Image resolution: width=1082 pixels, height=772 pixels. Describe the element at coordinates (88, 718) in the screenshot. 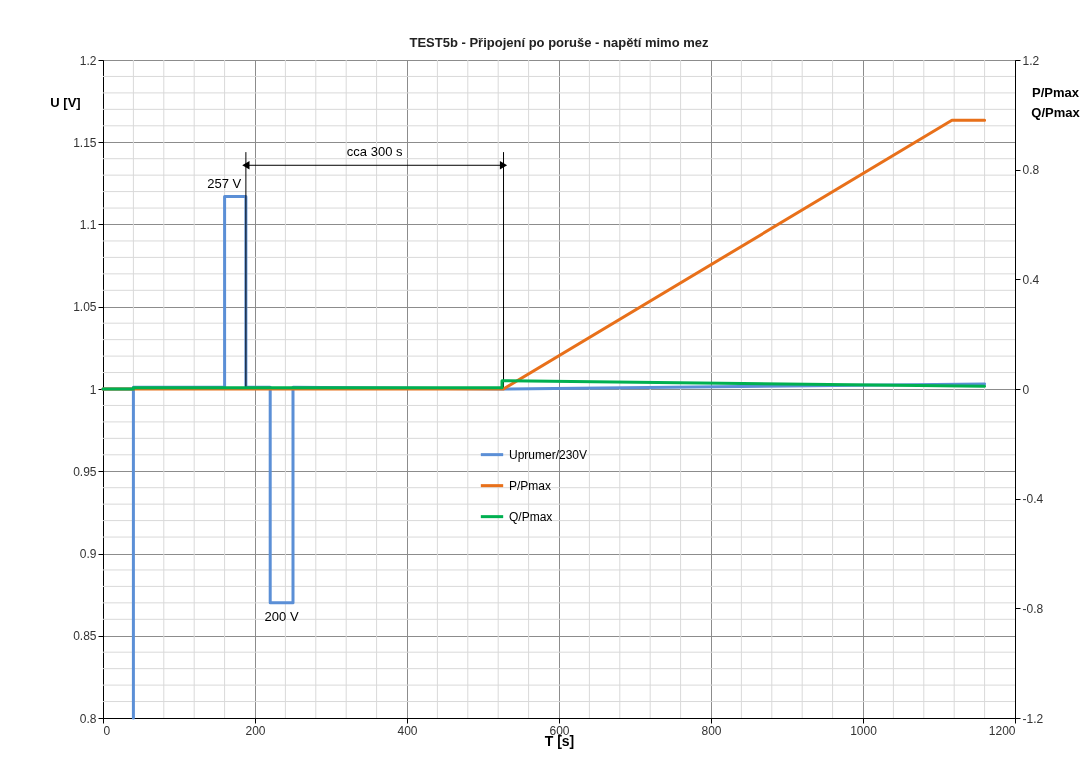

I see `y-tick-label: 0.8` at that location.